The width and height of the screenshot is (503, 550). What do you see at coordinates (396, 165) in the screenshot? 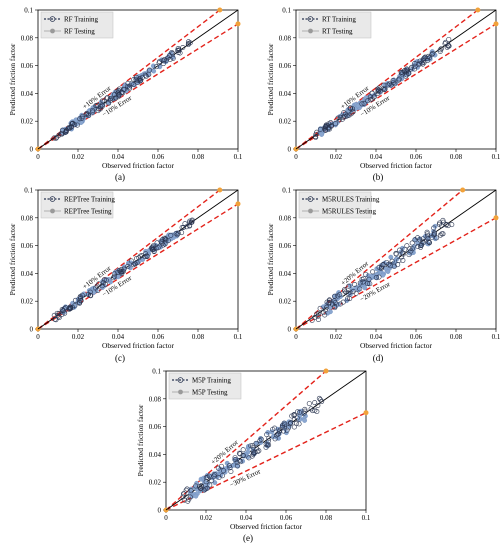
I see `x-axis-label: Observed friction factor` at bounding box center [396, 165].